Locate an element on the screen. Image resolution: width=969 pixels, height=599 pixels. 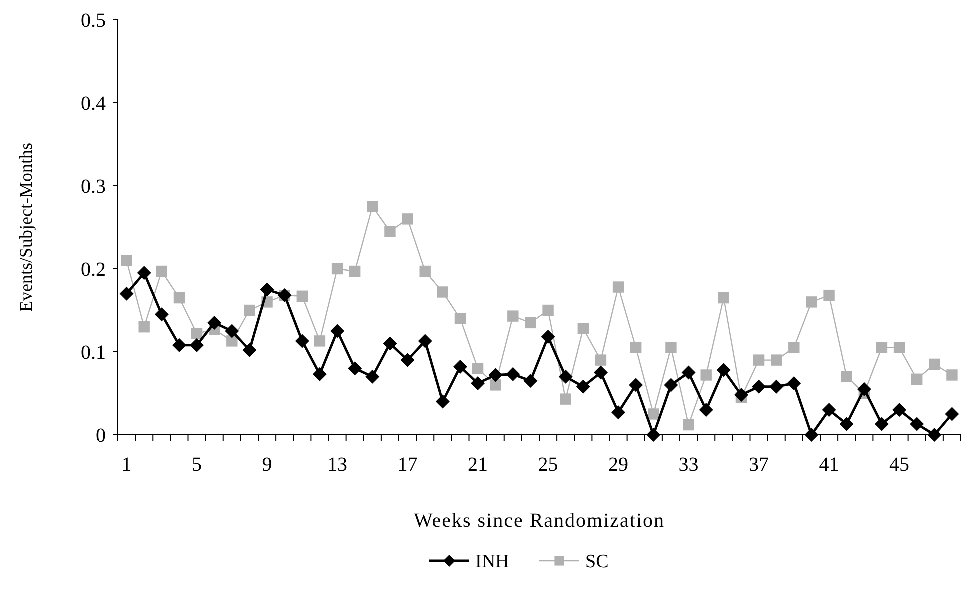
y-tick-label: 0.1 is located at coordinates (93, 353).